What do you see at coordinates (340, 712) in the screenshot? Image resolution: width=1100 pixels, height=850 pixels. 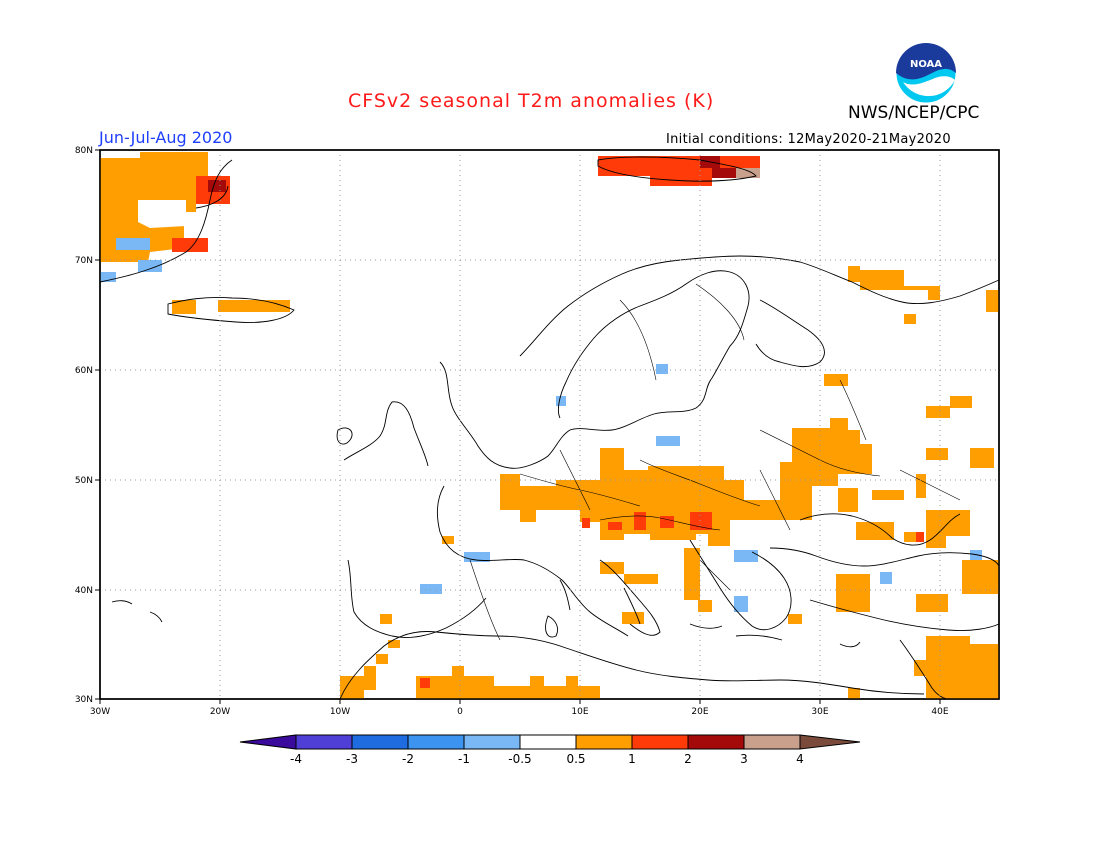 I see `lon-label: 10W` at bounding box center [340, 712].